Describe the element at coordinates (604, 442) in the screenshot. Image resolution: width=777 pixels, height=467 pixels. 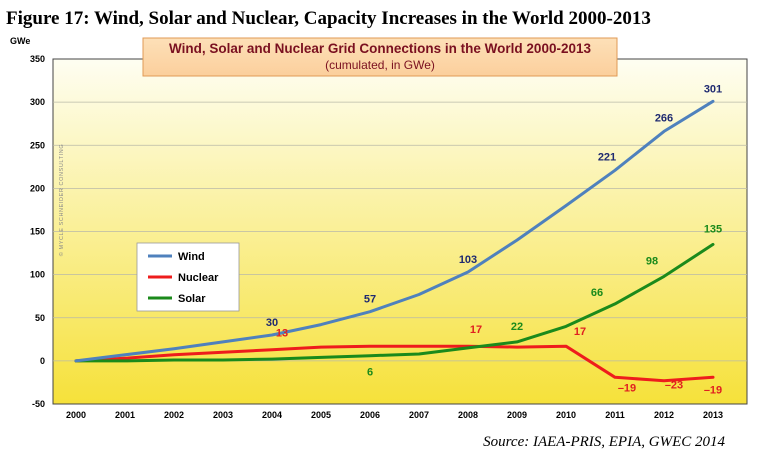
I see `source-note: Source: IAEA-PRIS, EPIA, GWEC 2014` at that location.